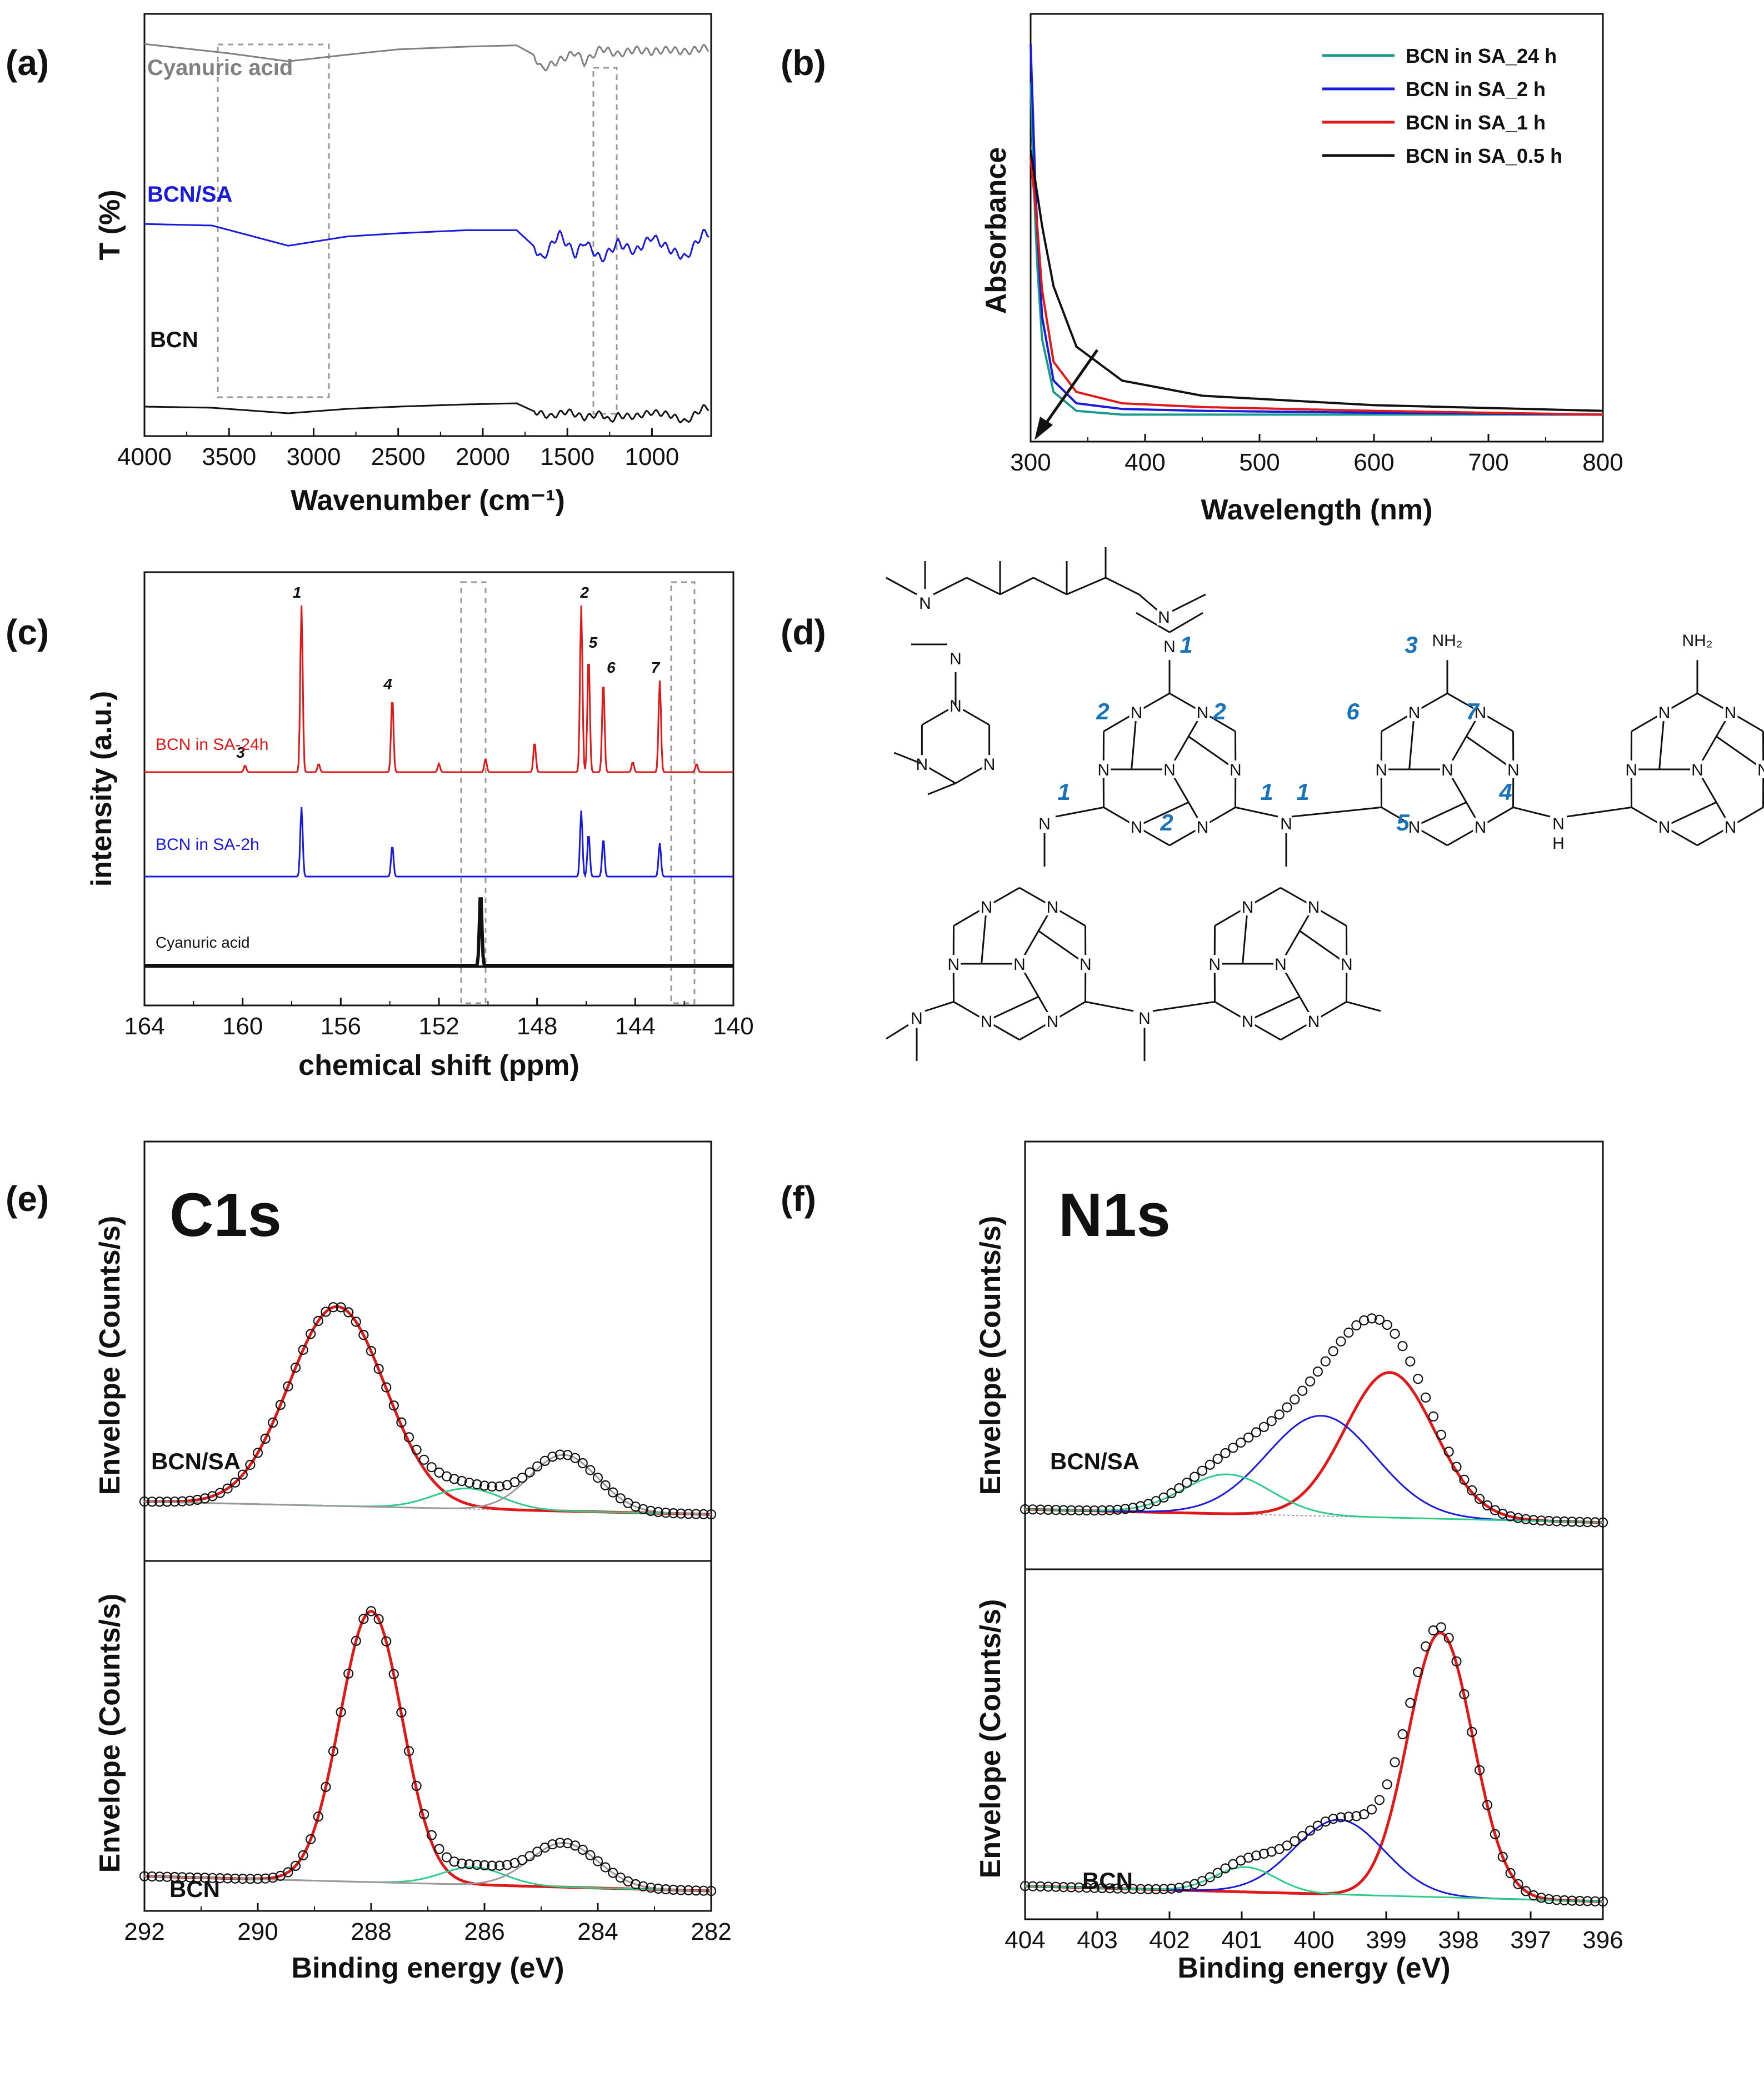 The image size is (1764, 2082). Describe the element at coordinates (1259, 462) in the screenshot. I see `panel-b-tick-label-500: 500` at that location.